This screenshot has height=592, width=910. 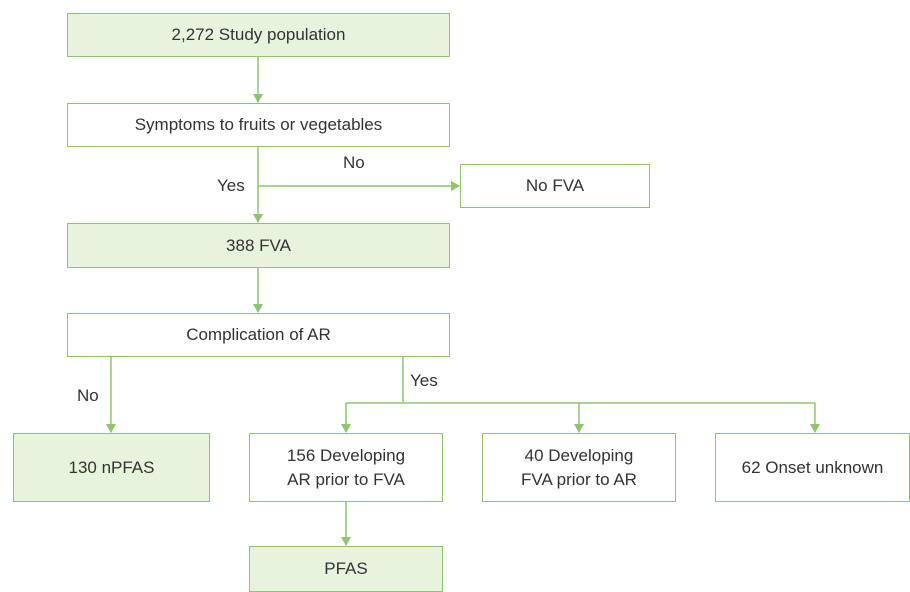 I want to click on node: No FVA, so click(x=555, y=186).